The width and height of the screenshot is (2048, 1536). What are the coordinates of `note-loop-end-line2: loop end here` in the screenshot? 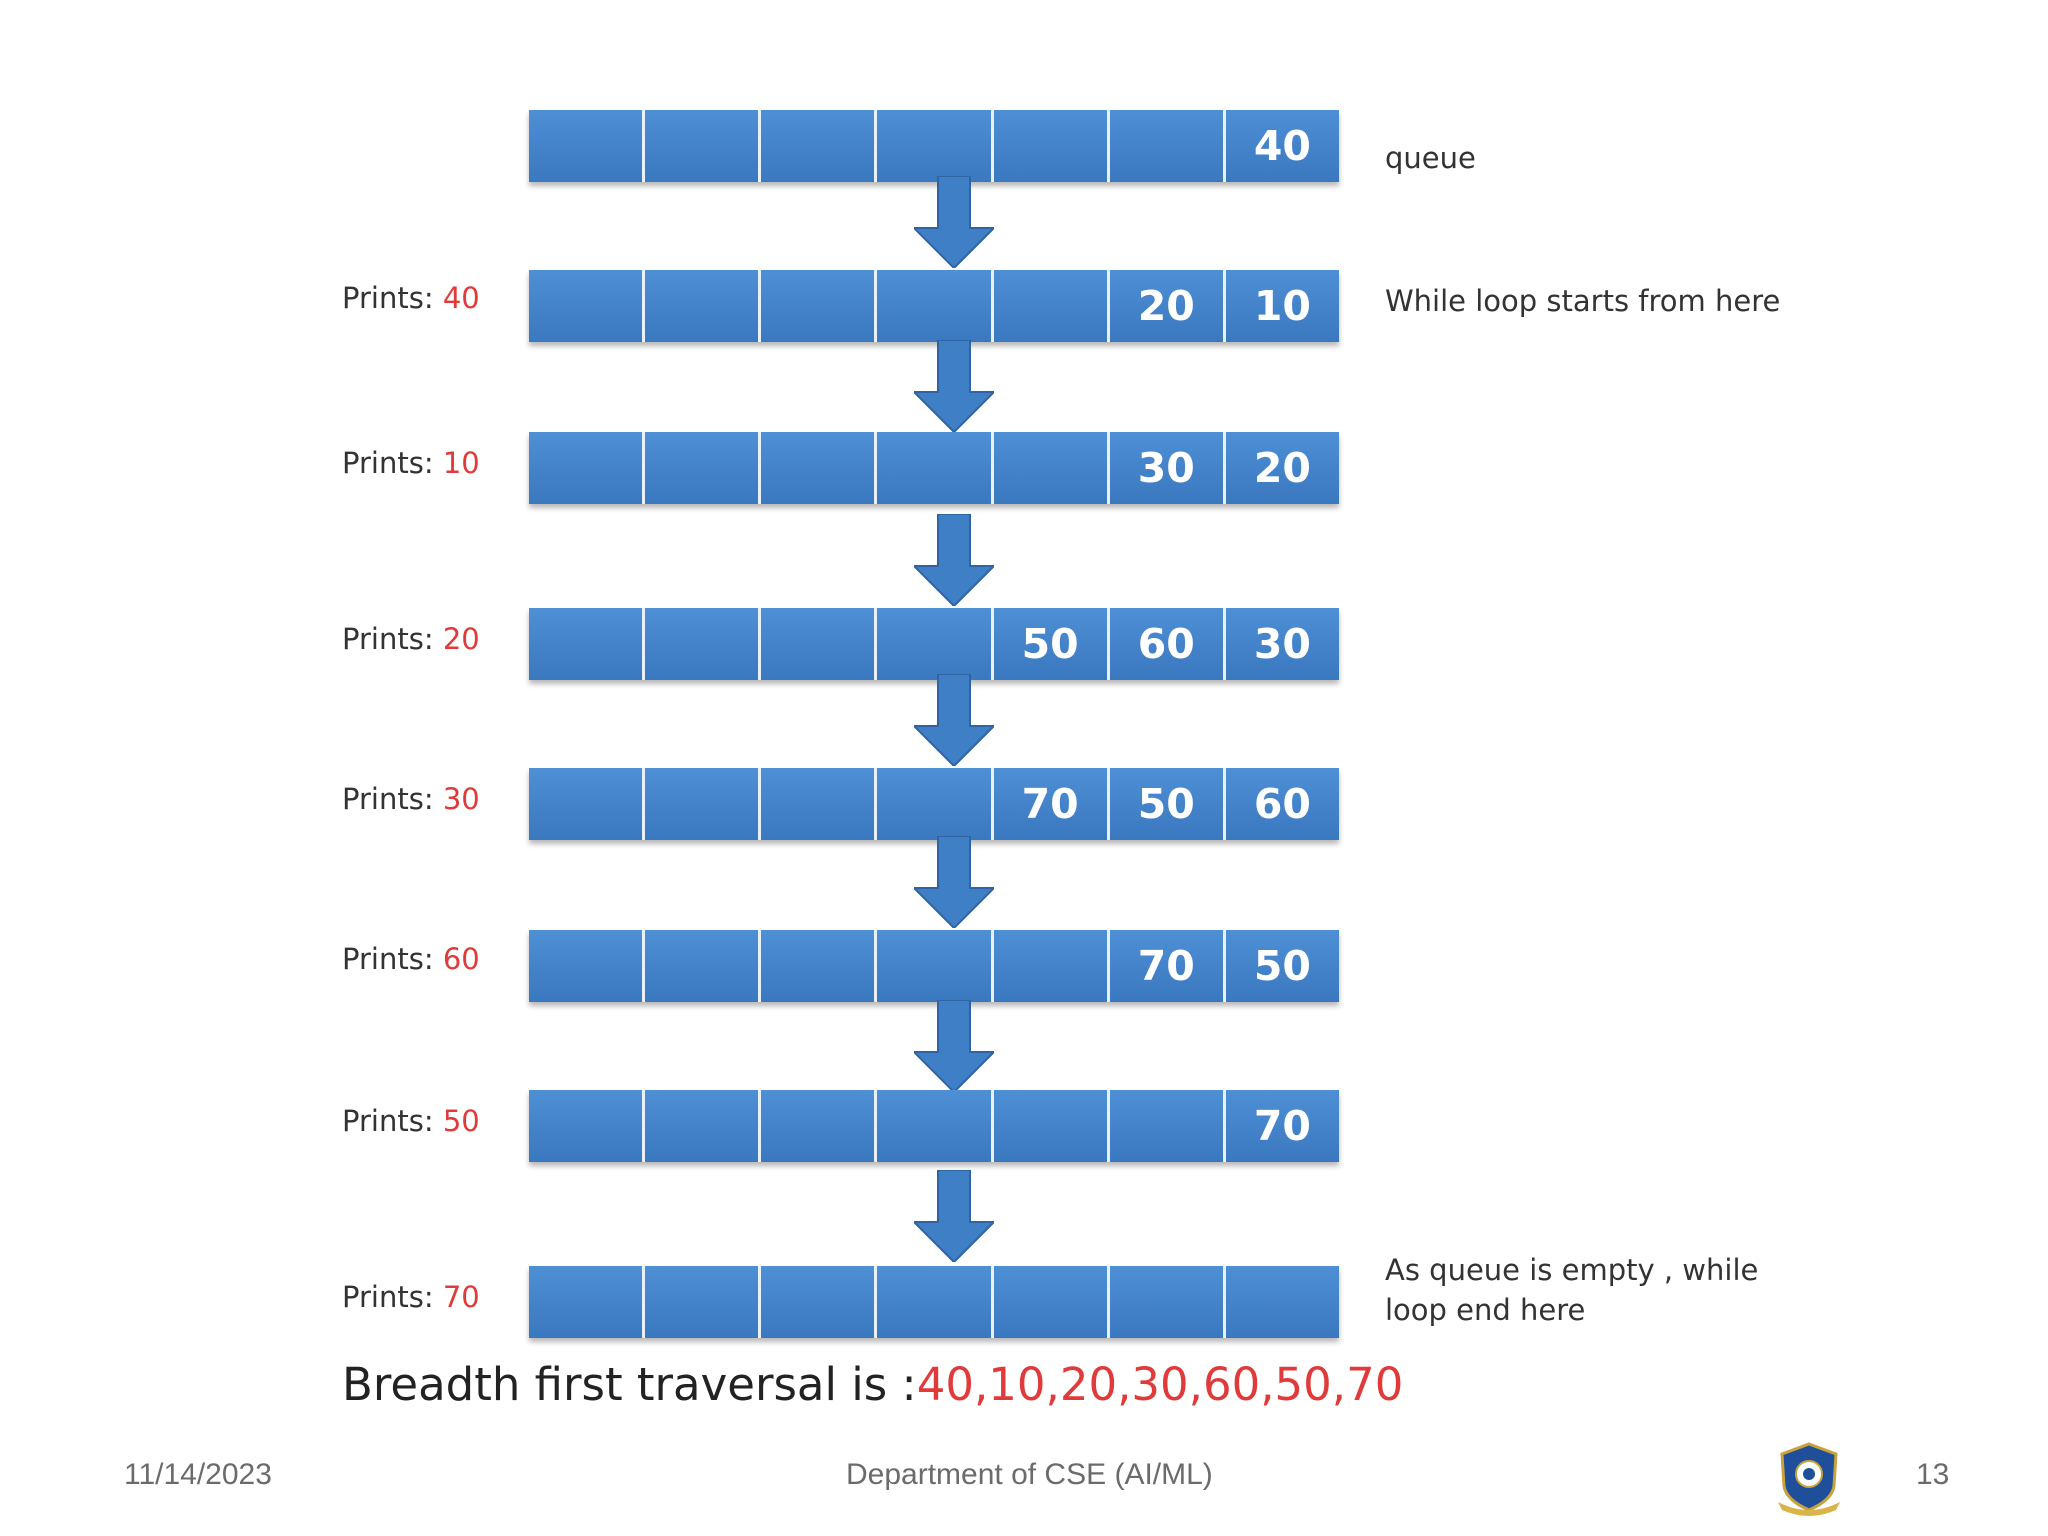 It's located at (1485, 1310).